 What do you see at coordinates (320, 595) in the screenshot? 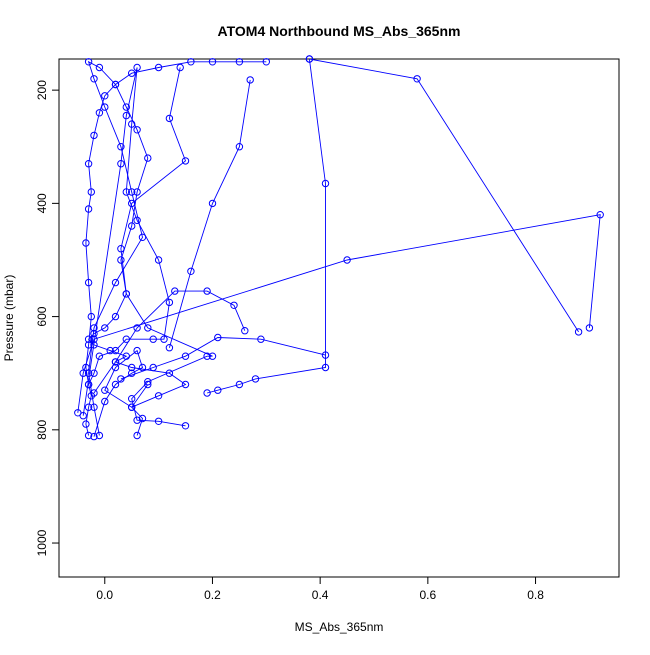
I see `x-tick-label: 0.4` at bounding box center [320, 595].